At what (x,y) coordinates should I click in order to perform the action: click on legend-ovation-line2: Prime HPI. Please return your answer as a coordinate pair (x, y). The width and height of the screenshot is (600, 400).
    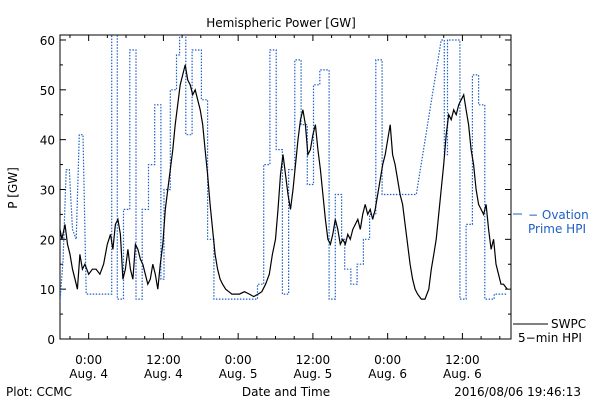
    Looking at the image, I should click on (557, 229).